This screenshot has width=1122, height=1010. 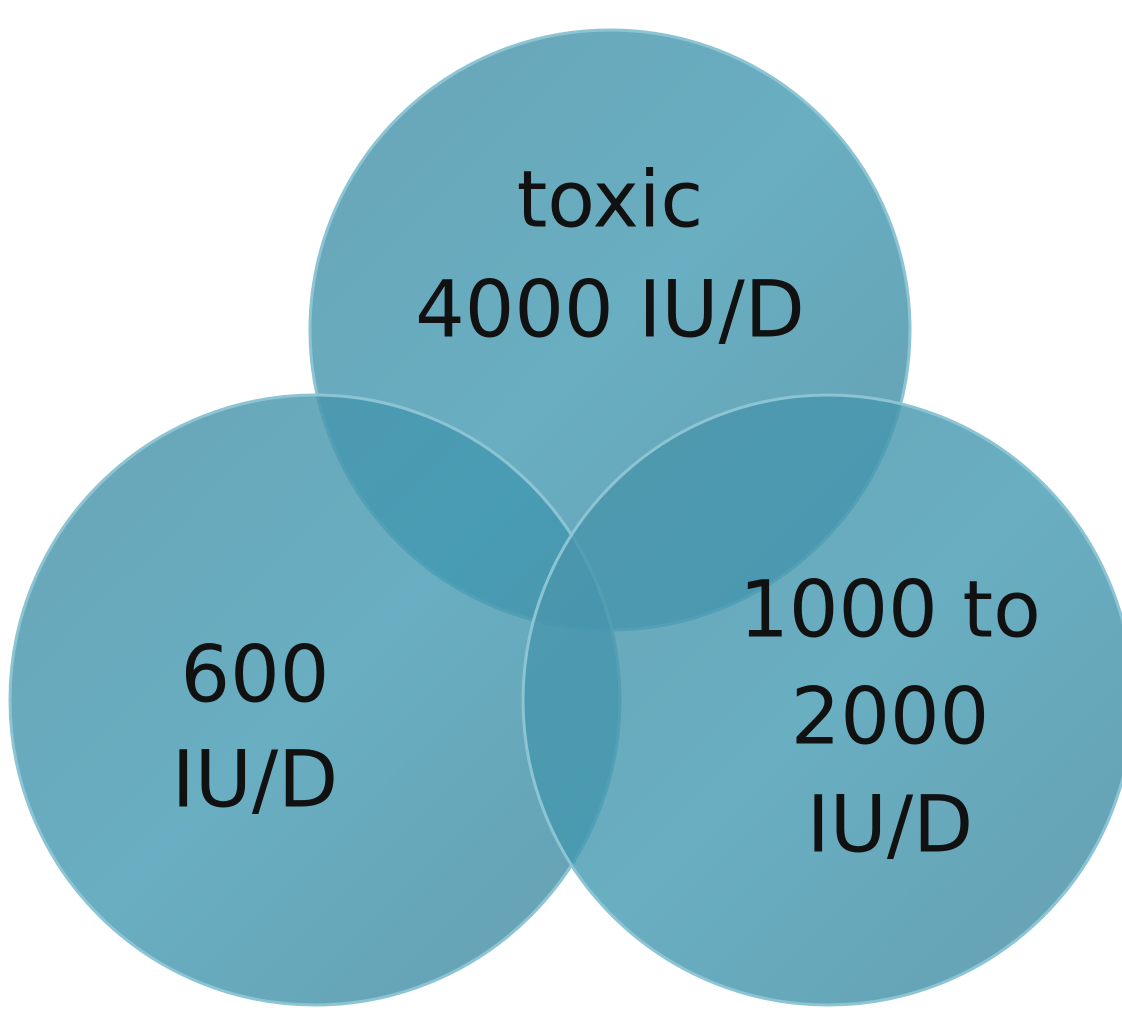 What do you see at coordinates (255, 675) in the screenshot?
I see `label-line: 600` at bounding box center [255, 675].